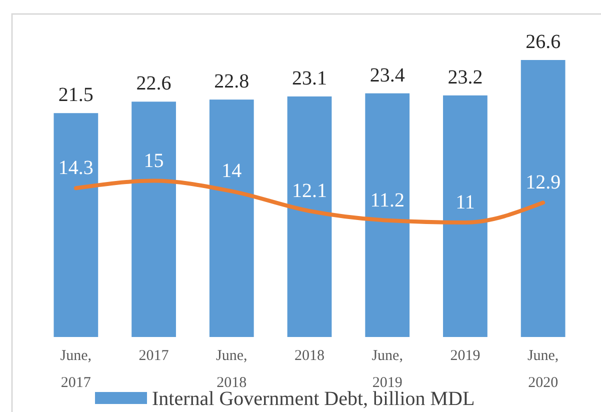 This screenshot has height=412, width=601. I want to click on x-tick-label: June, 2018, so click(232, 369).